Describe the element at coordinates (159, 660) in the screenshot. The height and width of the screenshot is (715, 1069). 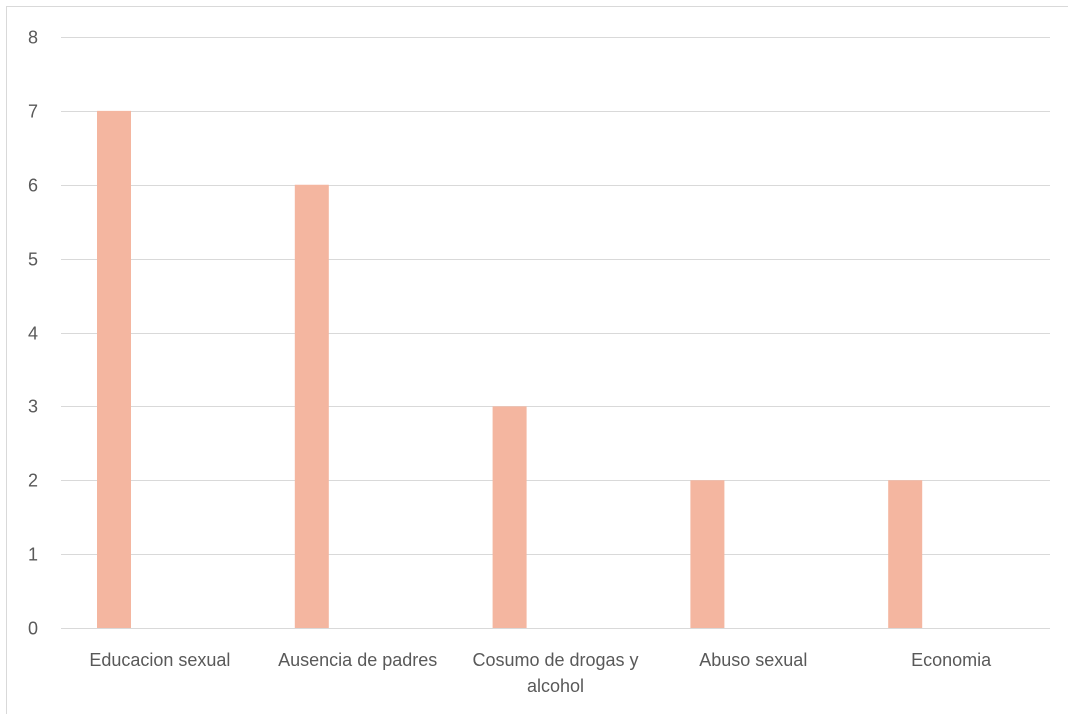
I see `x-tick-label: Educacion sexual` at that location.